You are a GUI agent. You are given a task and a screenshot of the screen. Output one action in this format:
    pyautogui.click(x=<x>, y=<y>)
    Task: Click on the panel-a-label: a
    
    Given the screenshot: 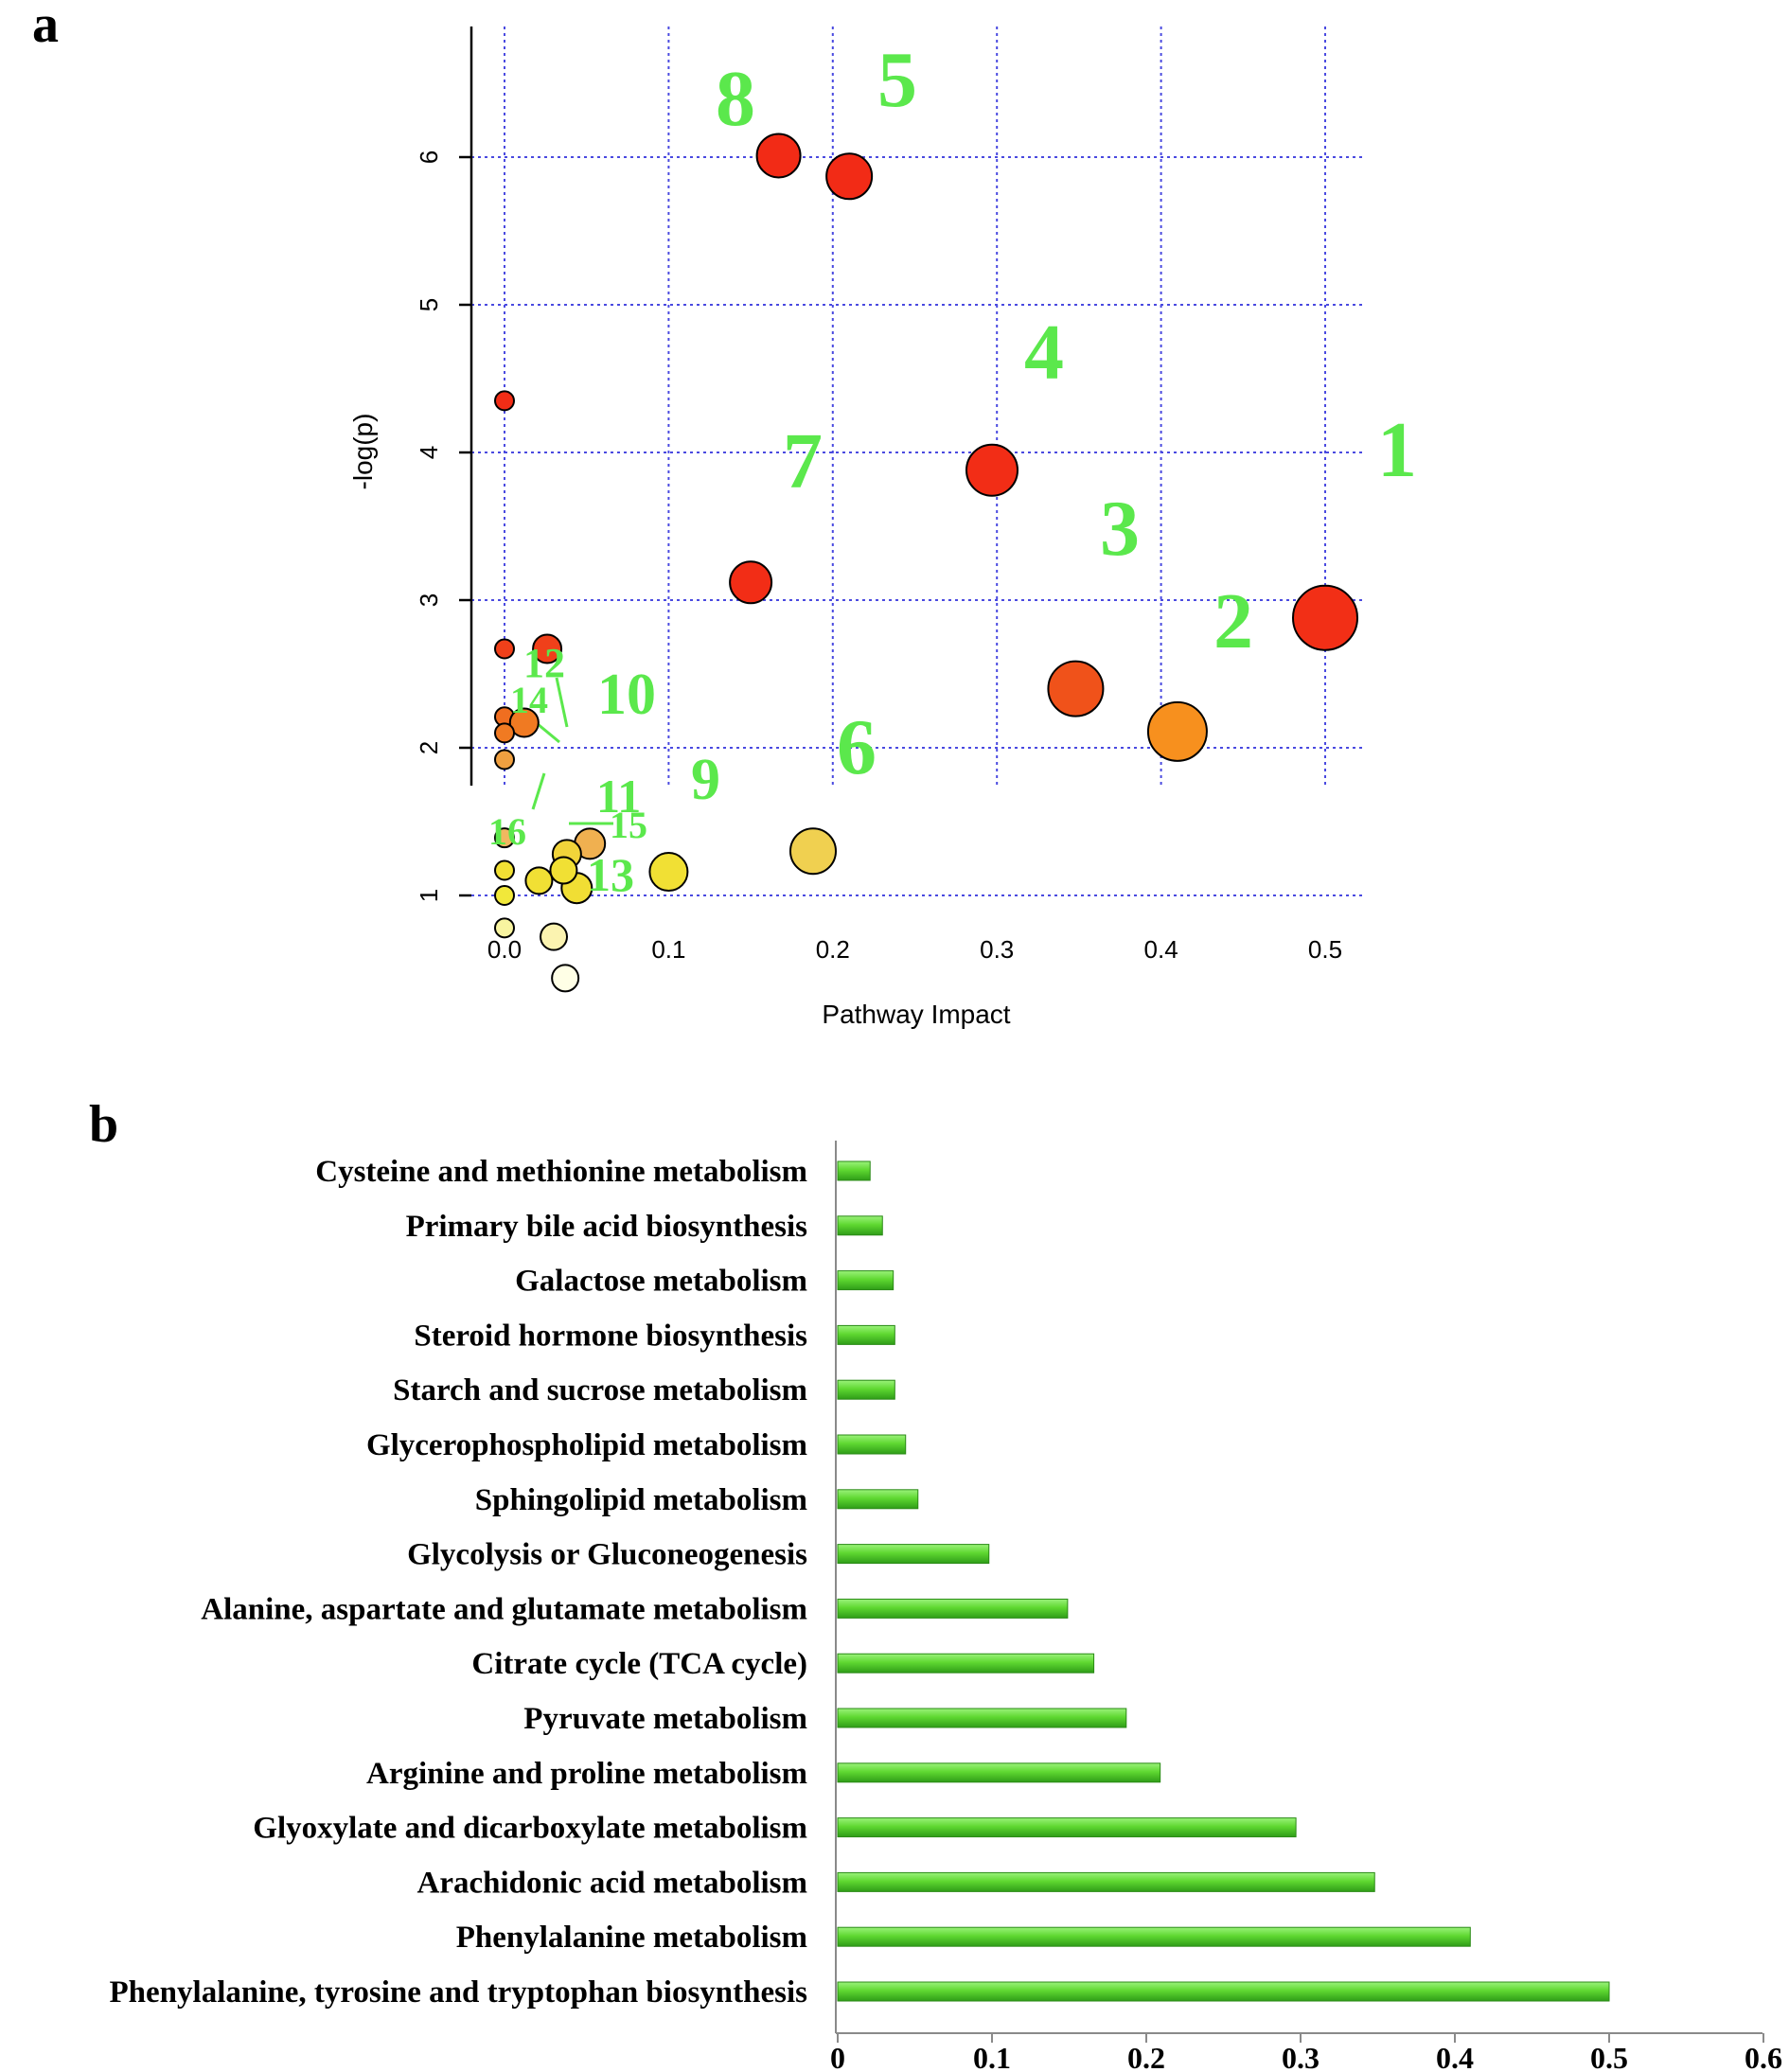 What is the action you would take?
    pyautogui.click(x=46, y=27)
    